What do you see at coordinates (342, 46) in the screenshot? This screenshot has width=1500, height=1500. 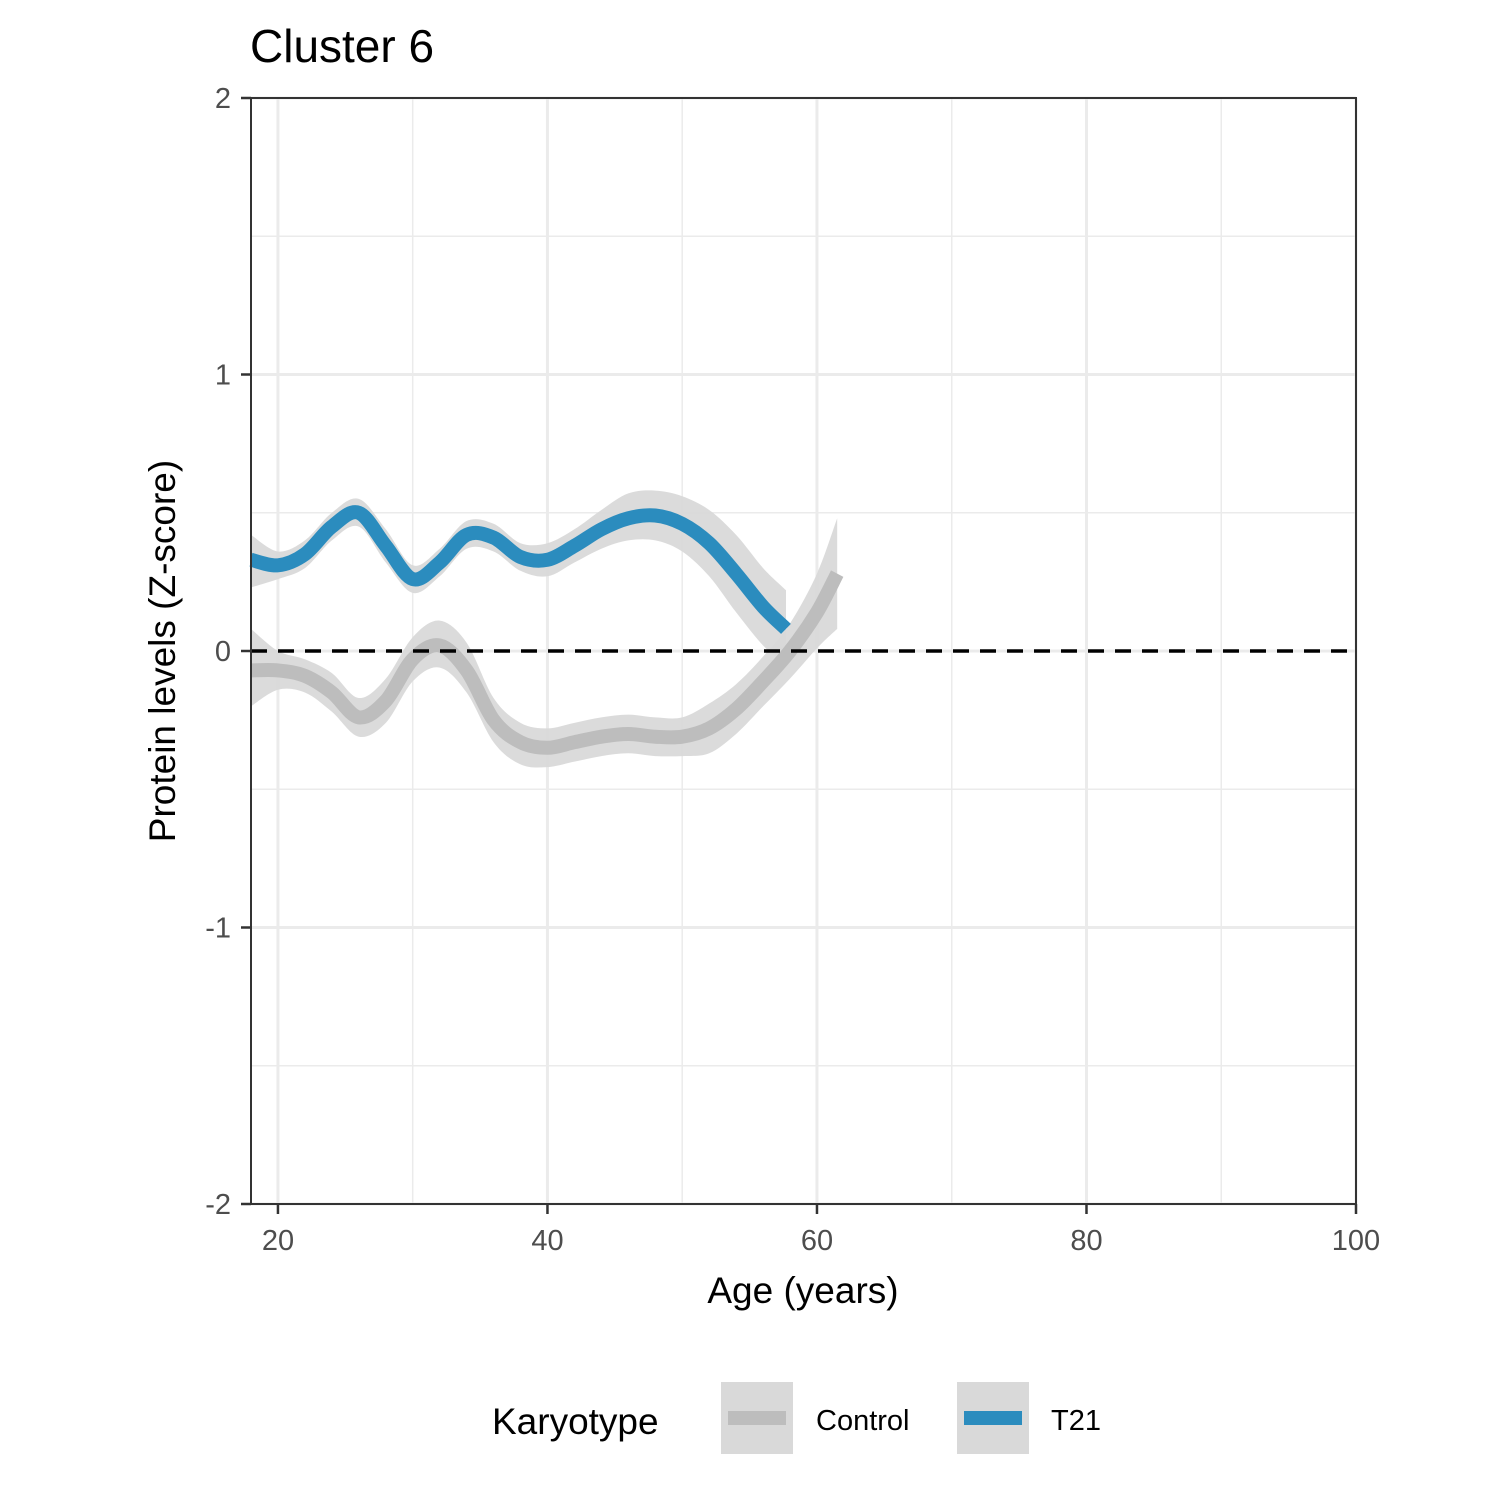 I see `chart-title: Cluster 6` at bounding box center [342, 46].